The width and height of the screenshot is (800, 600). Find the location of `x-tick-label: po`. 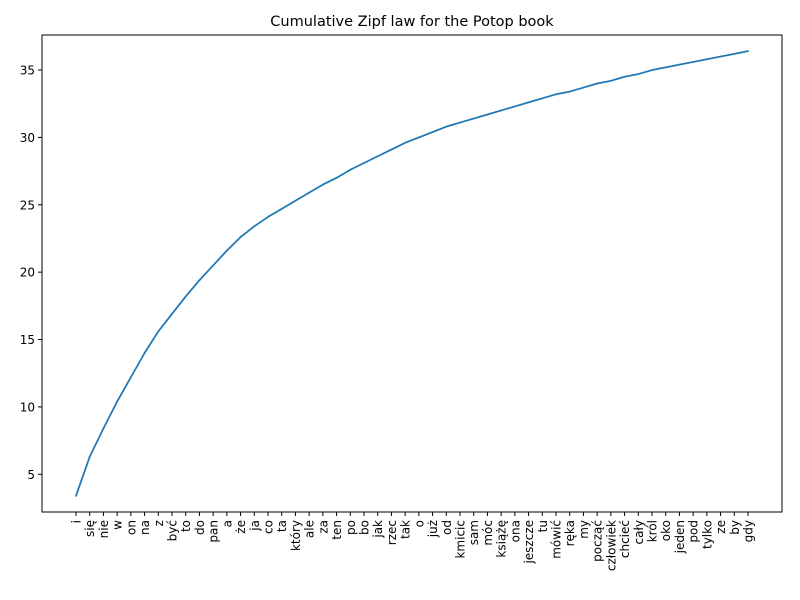

x-tick-label: po is located at coordinates (351, 527).